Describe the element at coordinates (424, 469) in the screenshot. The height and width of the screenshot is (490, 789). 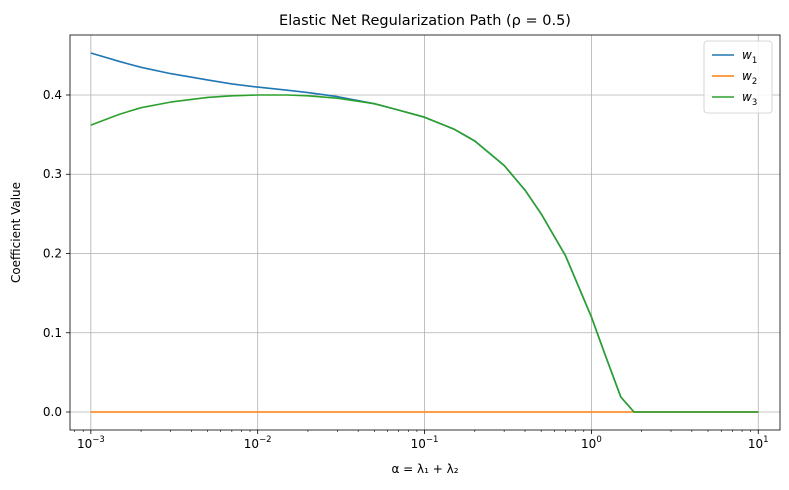
I see `x-axis-label: α = λ₁ + λ₂` at that location.